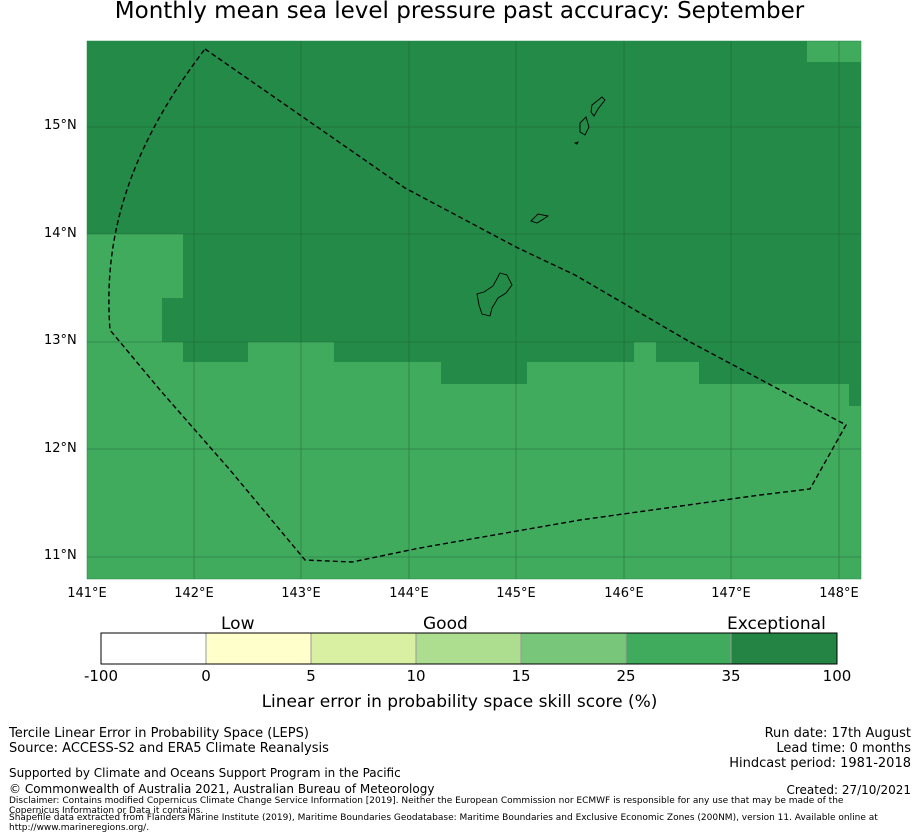 The width and height of the screenshot is (919, 839). Describe the element at coordinates (624, 593) in the screenshot. I see `lon-tick: 146°E` at that location.